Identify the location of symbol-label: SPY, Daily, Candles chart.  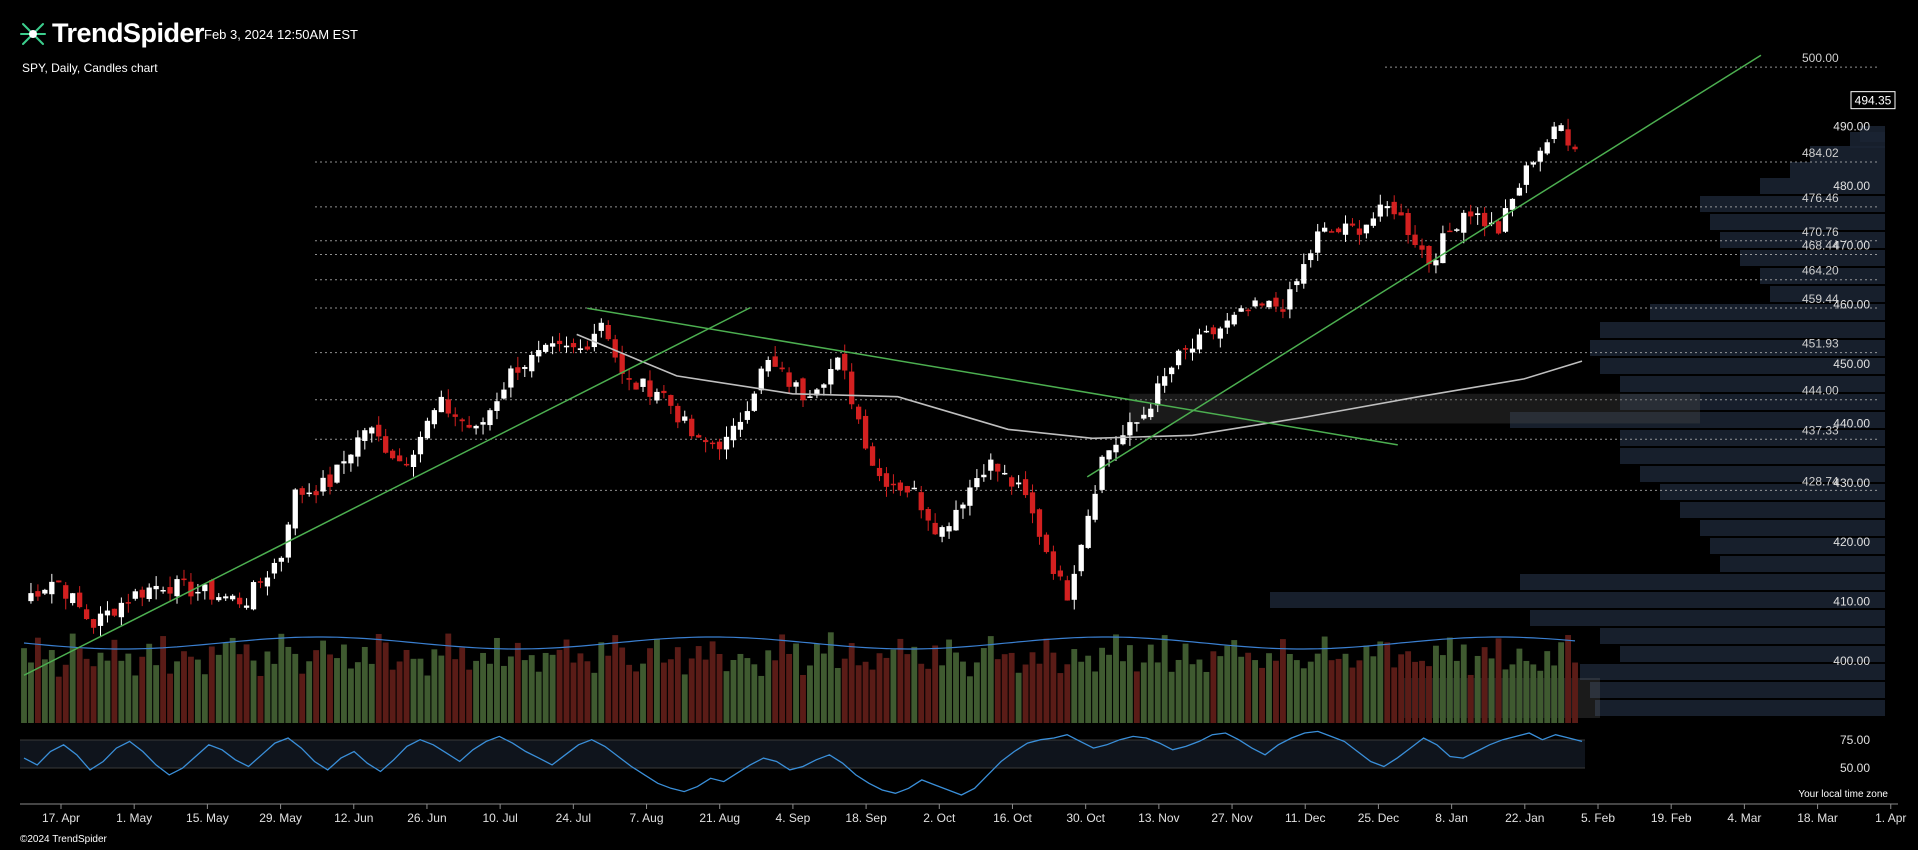
(90, 68).